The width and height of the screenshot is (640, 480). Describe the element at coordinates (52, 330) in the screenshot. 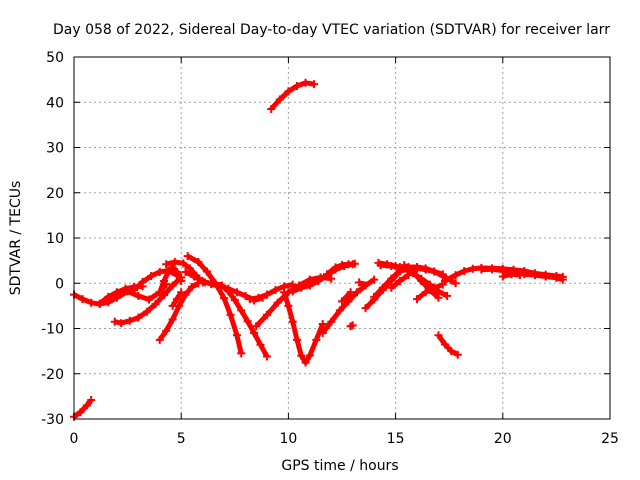

I see `y-tick-label: -10` at that location.